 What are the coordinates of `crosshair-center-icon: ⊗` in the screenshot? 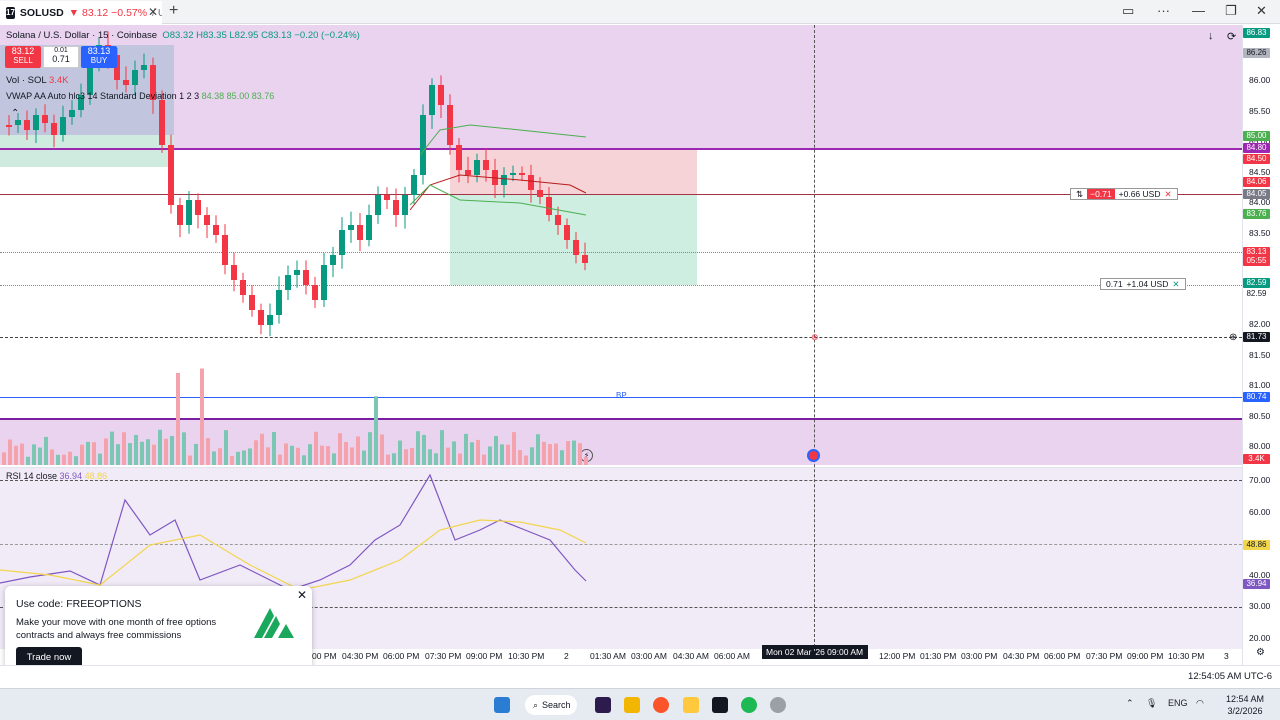 It's located at (815, 337).